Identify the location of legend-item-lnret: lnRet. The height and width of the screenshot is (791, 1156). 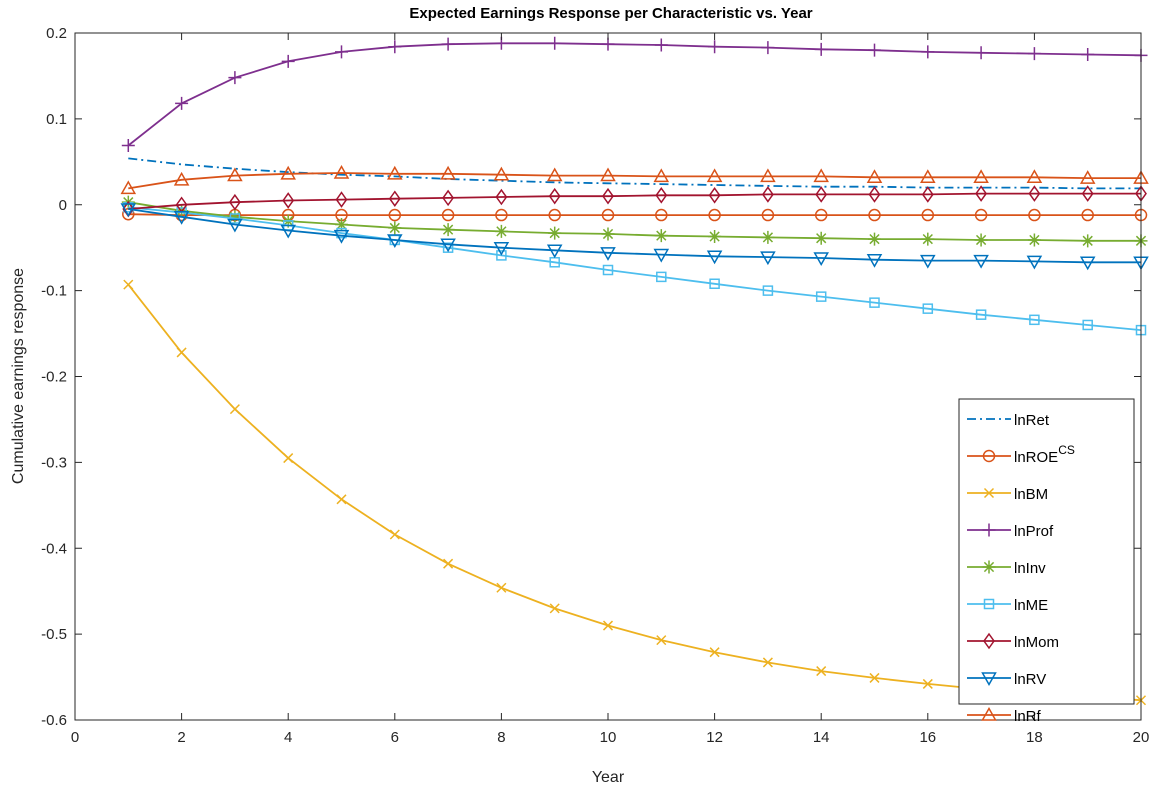
(1008, 420).